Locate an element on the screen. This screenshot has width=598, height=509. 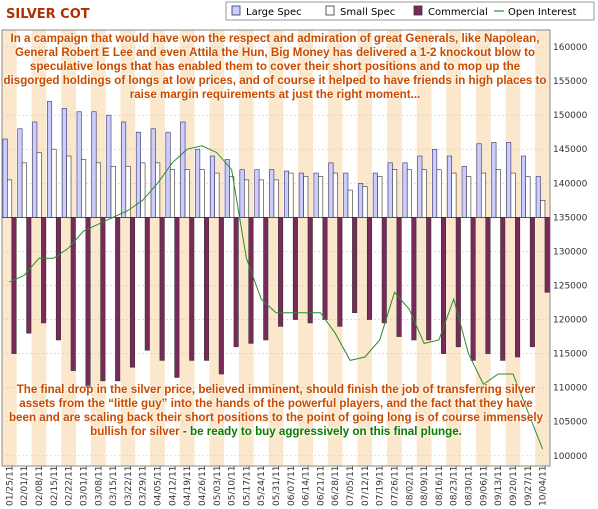
x-tick-label: 09/27/11 is located at coordinates (529, 486).